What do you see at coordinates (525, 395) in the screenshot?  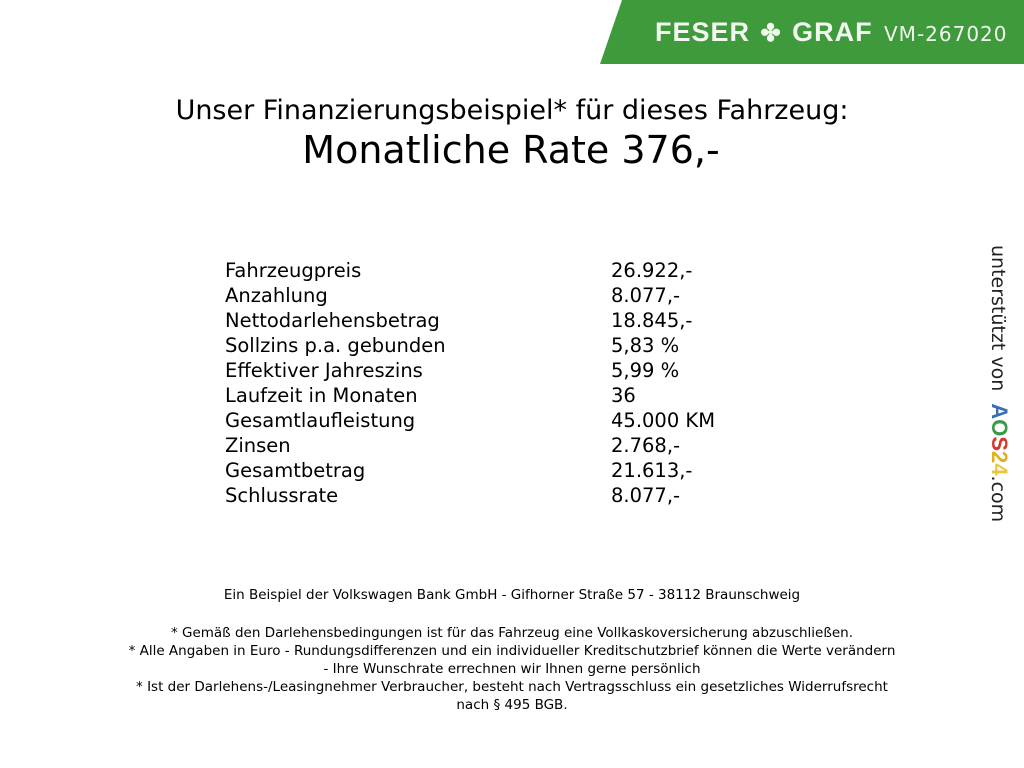 I see `table-row: Laufzeit in Monaten 36` at bounding box center [525, 395].